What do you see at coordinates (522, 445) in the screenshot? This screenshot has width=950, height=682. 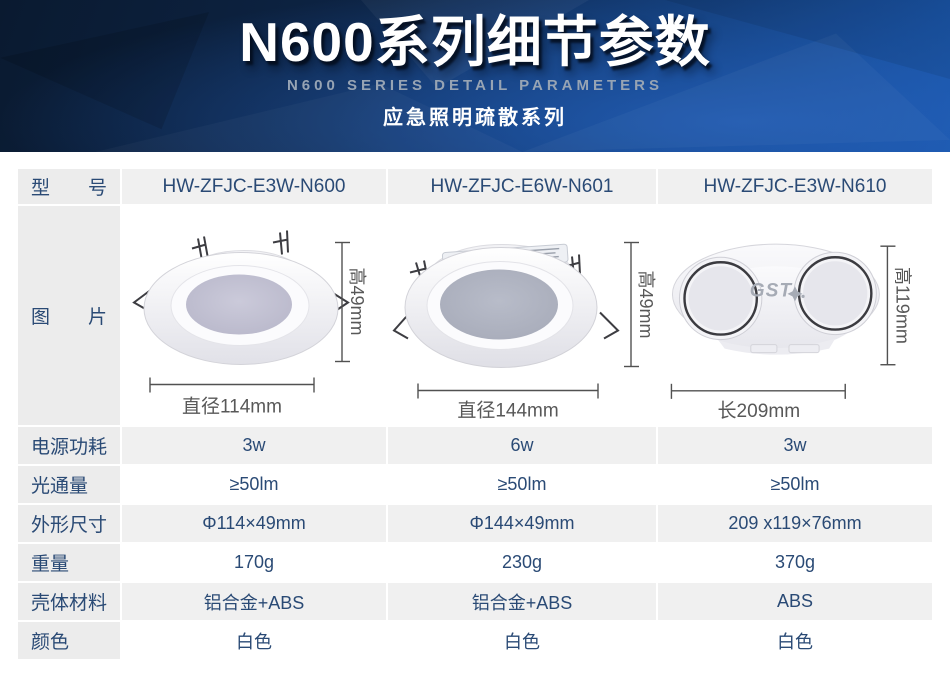 I see `spec-value: 6w` at bounding box center [522, 445].